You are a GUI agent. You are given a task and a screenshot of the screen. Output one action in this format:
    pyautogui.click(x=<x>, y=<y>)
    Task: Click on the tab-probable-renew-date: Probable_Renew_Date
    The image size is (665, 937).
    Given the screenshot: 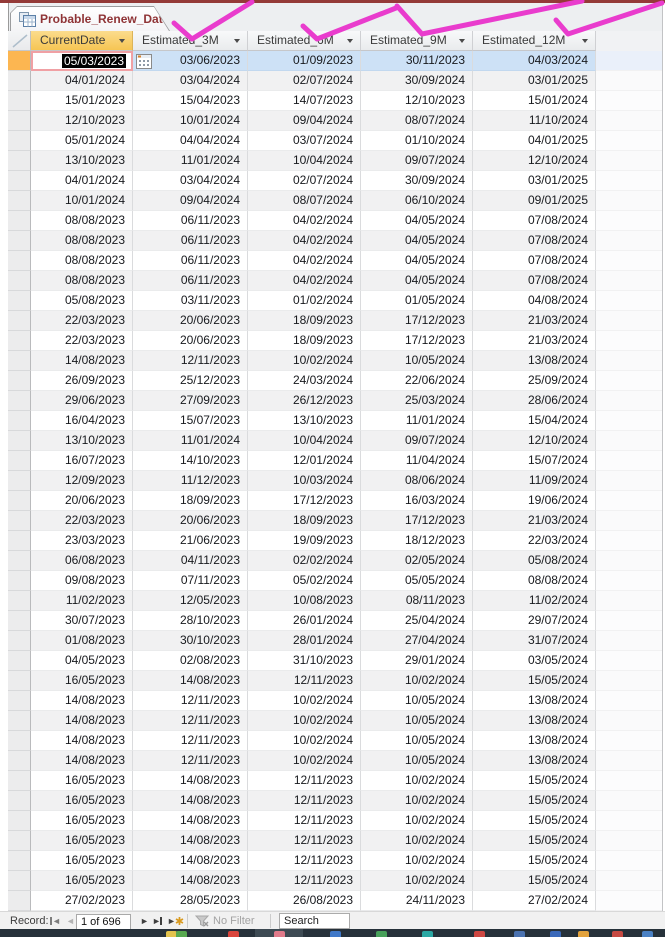 What is the action you would take?
    pyautogui.click(x=90, y=19)
    